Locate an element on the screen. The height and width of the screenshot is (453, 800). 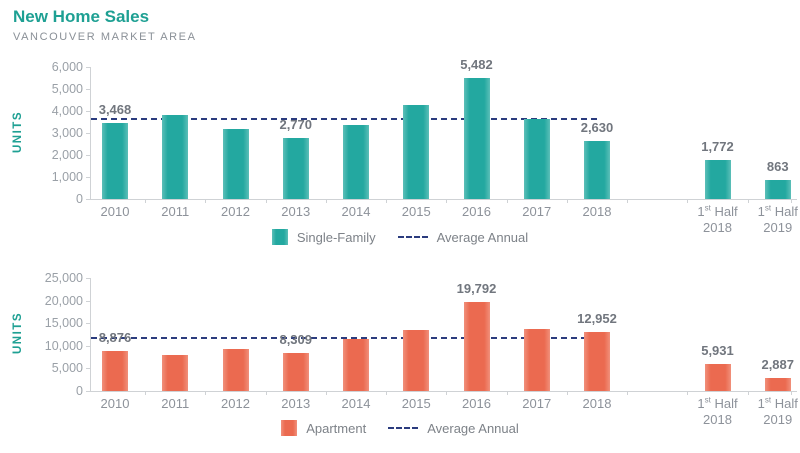
x-category-label-2012: 2012 is located at coordinates (235, 403).